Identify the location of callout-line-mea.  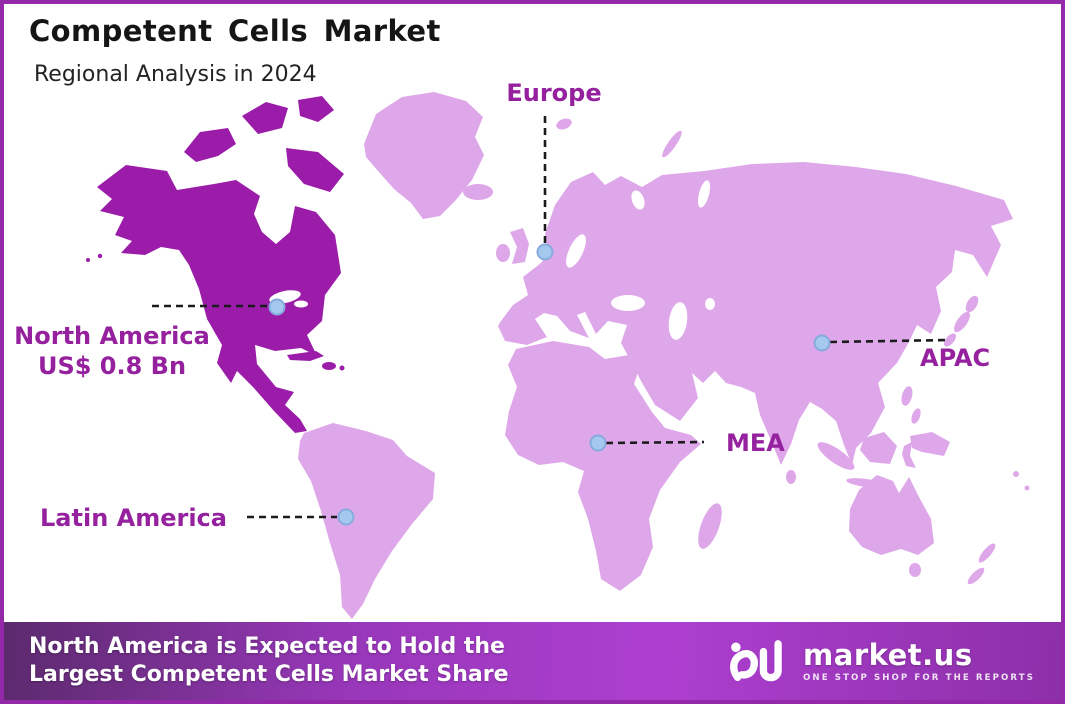
(655, 442).